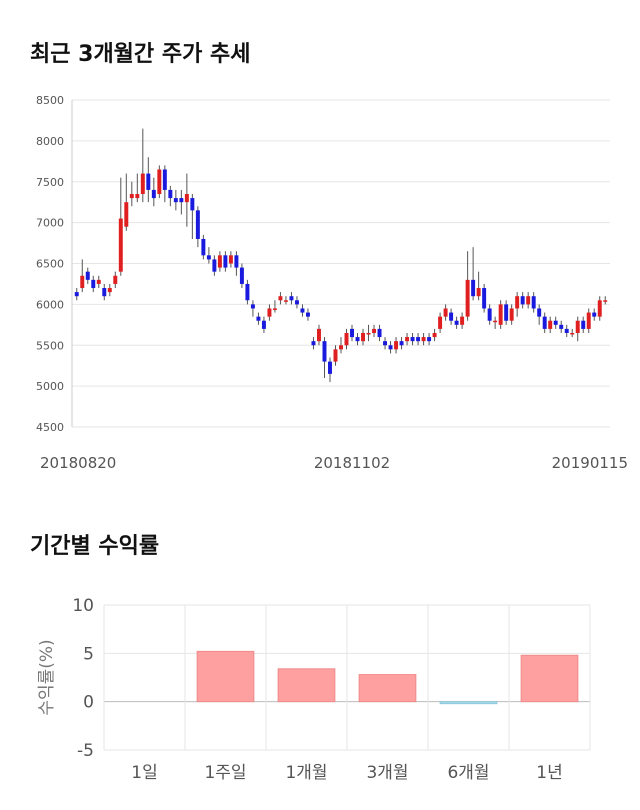  What do you see at coordinates (225, 773) in the screenshot?
I see `returns-category-label: 1주일` at bounding box center [225, 773].